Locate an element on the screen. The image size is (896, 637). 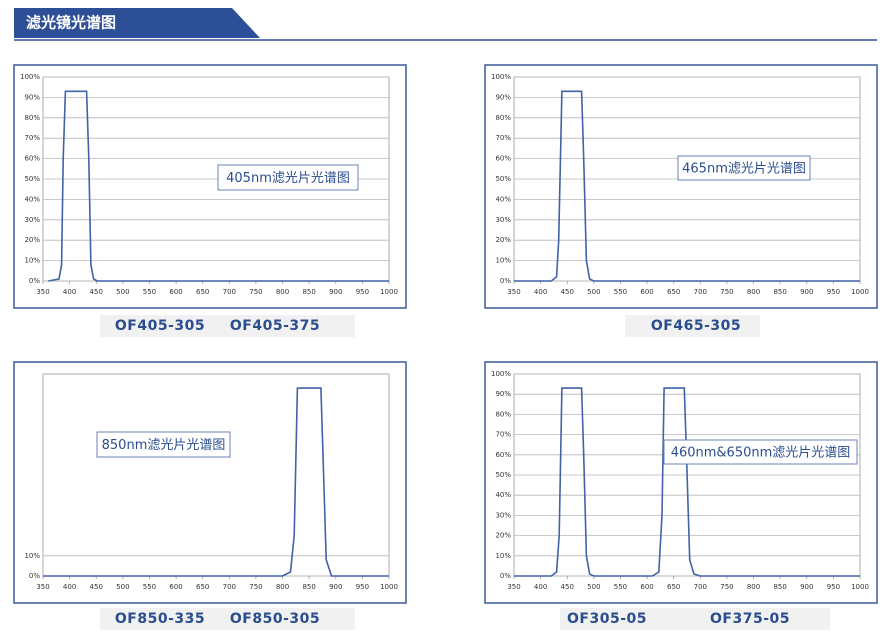
annotation: 405nm滤光片光谱图 is located at coordinates (288, 178).